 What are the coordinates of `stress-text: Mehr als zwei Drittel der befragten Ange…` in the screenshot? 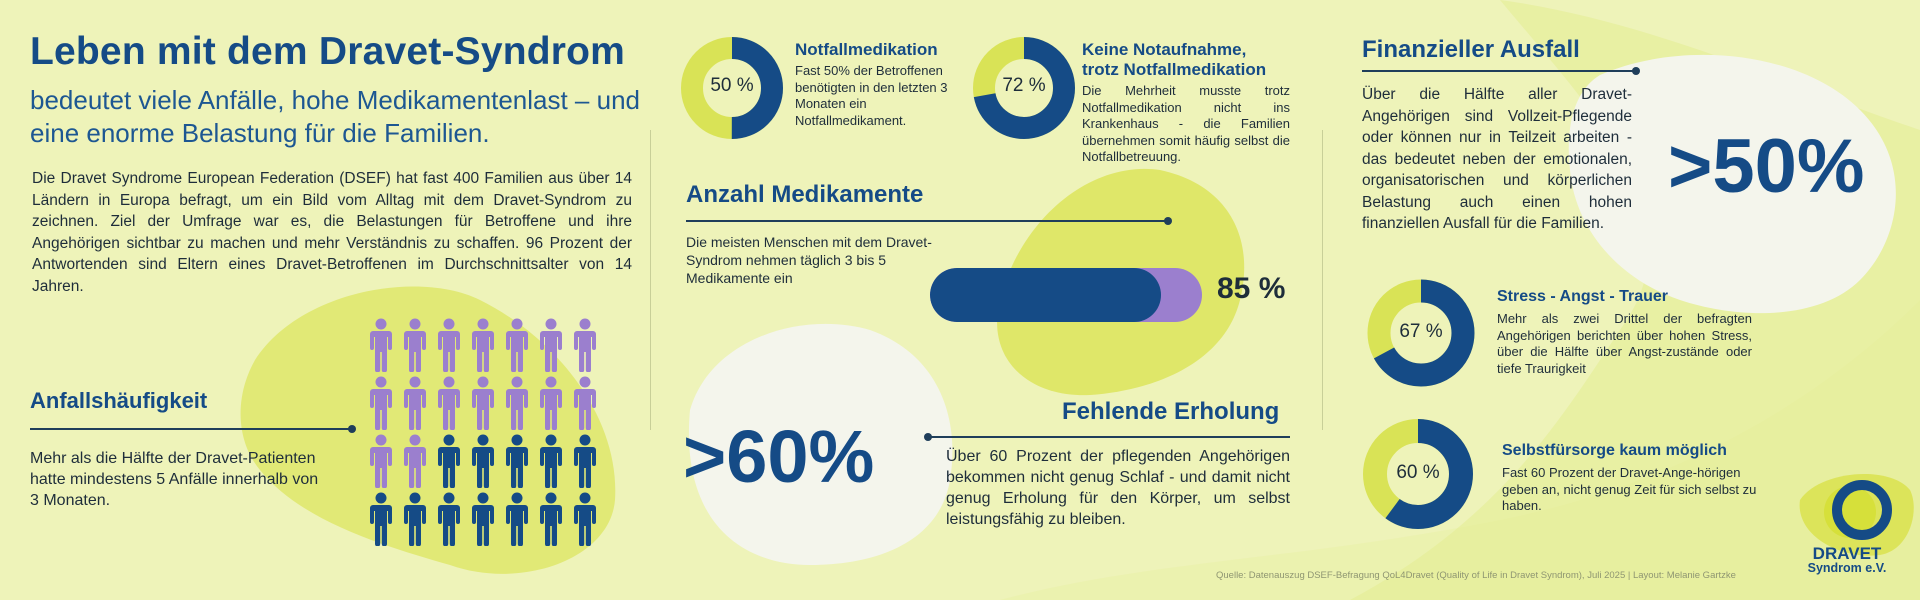 It's located at (1624, 343).